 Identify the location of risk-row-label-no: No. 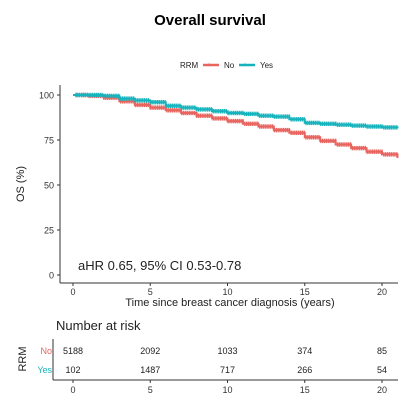
(46, 351).